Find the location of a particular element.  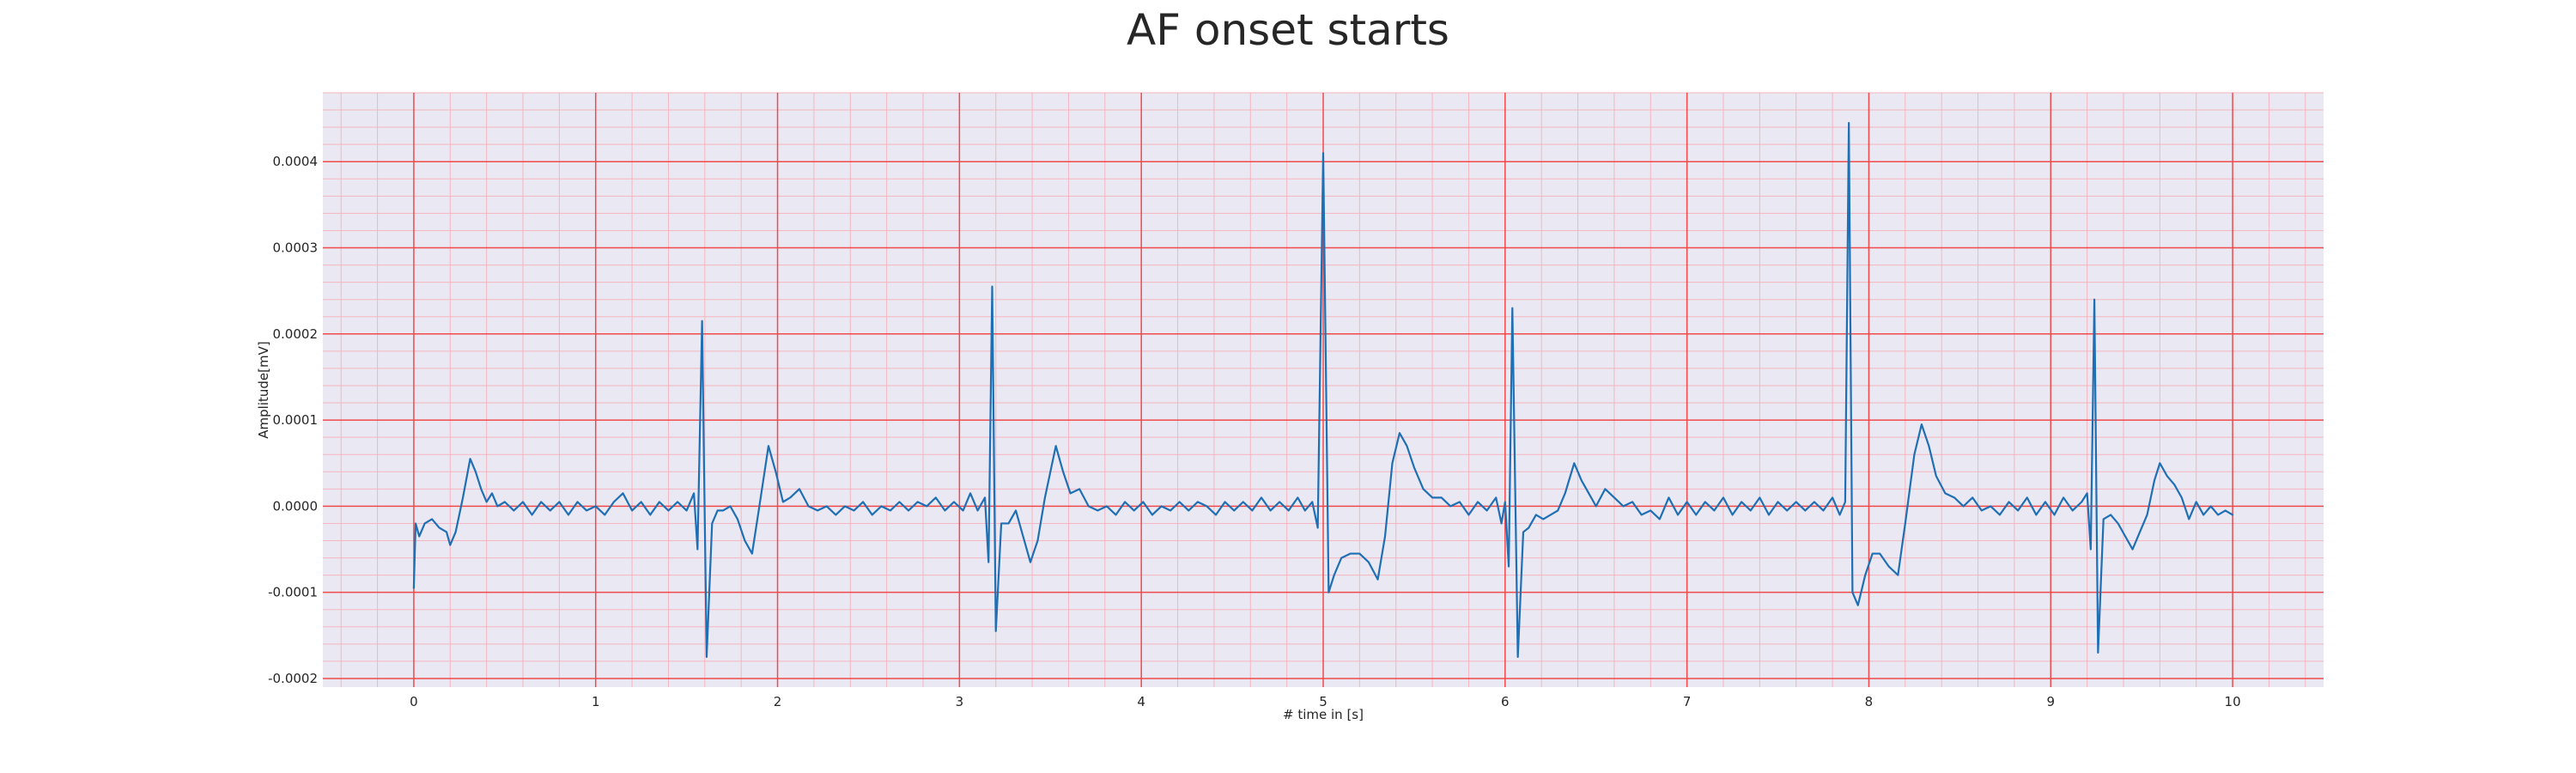

x-tick-label: 3 is located at coordinates (960, 701).